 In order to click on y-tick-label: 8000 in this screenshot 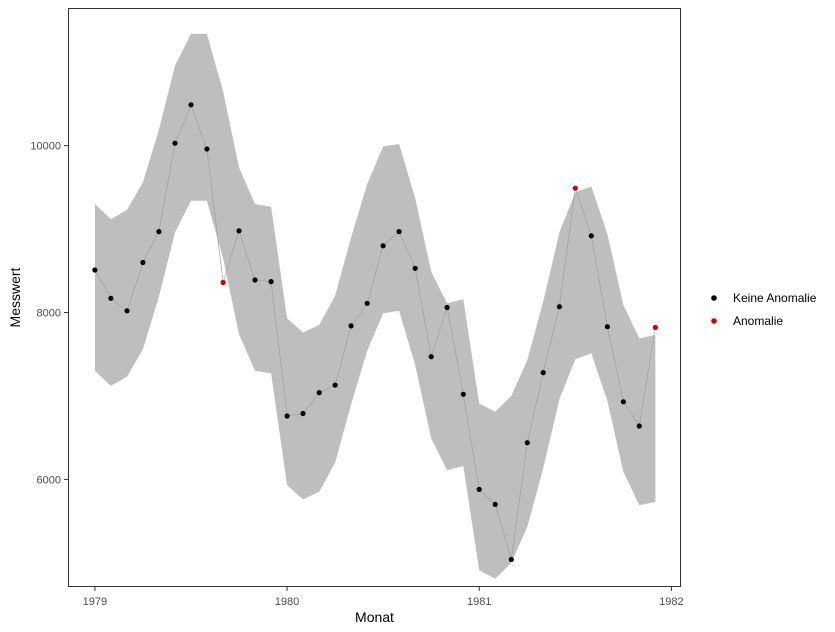, I will do `click(49, 314)`.